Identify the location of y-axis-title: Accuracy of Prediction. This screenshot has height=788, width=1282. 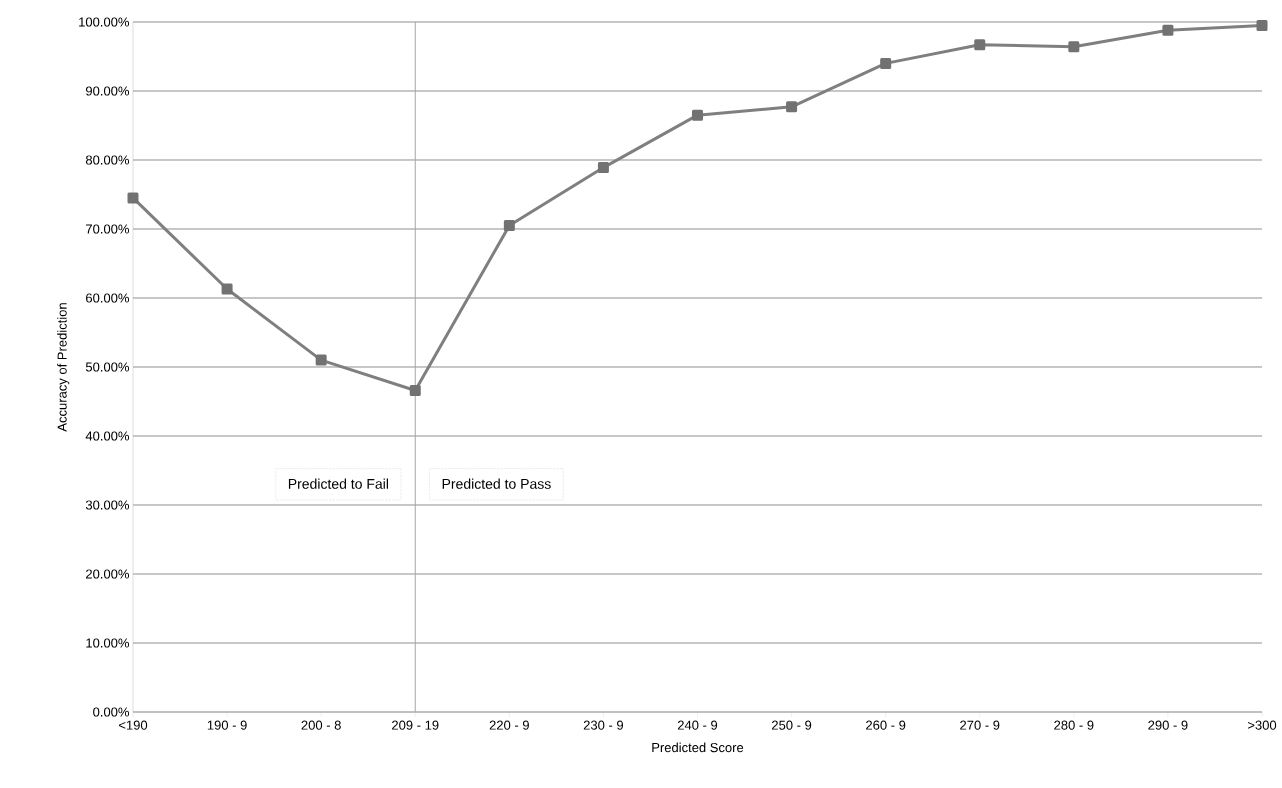
(63, 367).